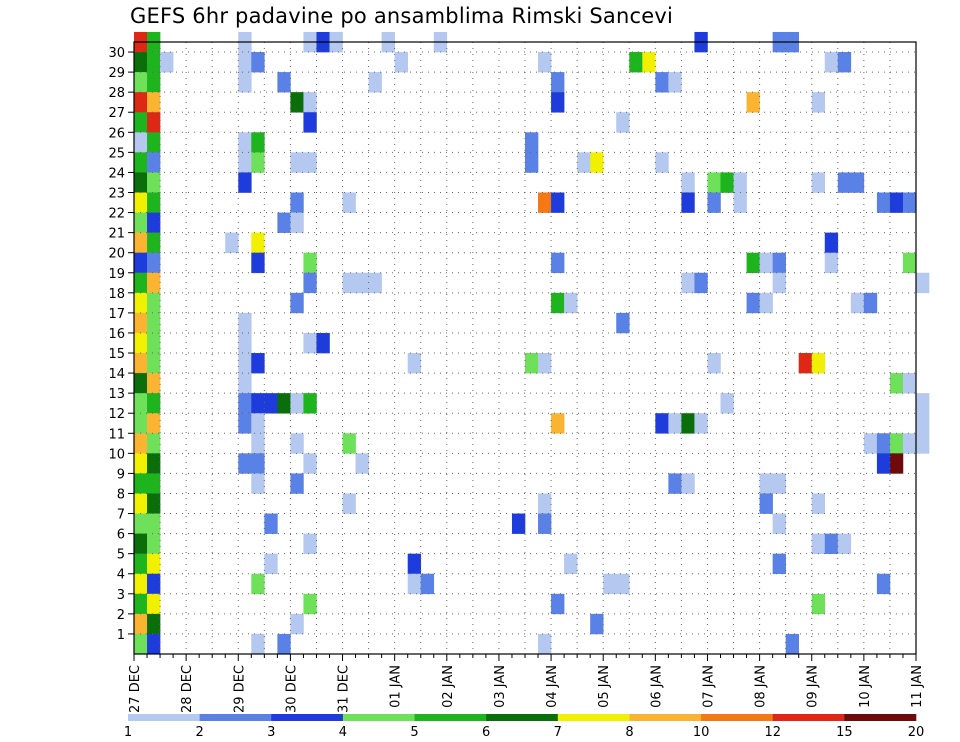 The image size is (960, 742). I want to click on x-tick-label: 07 JAN, so click(708, 686).